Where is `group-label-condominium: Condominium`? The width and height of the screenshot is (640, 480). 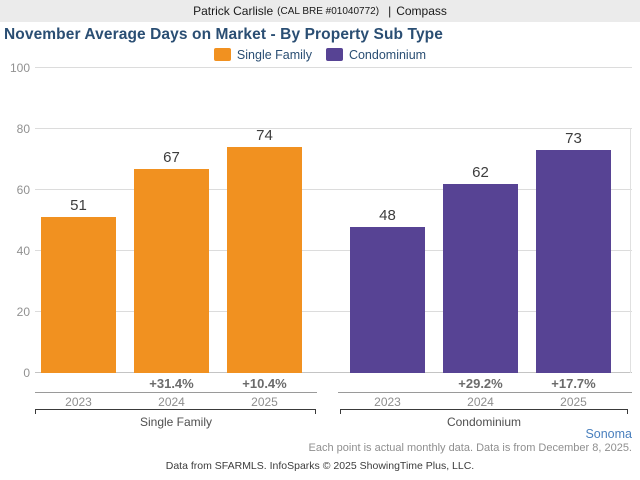 group-label-condominium: Condominium is located at coordinates (484, 422).